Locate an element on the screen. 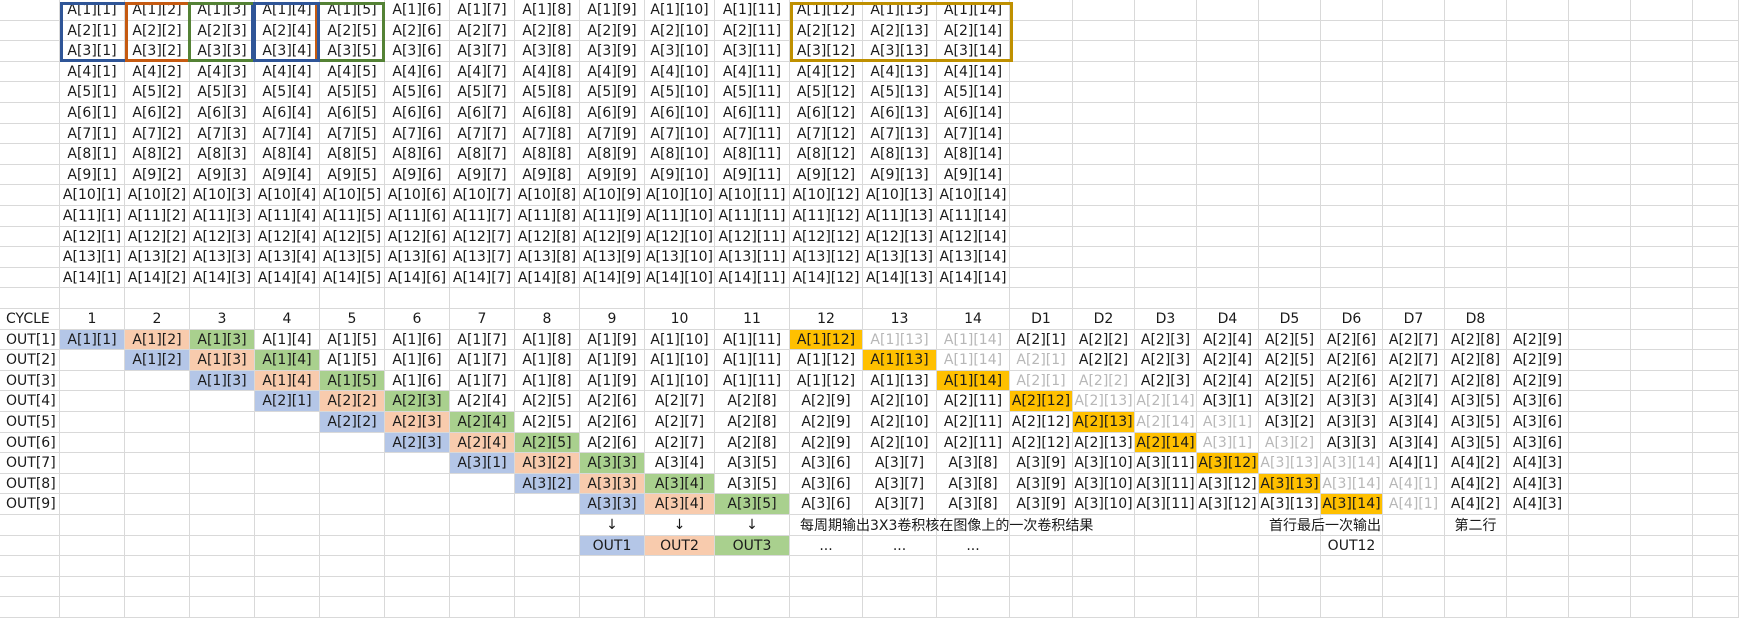 The width and height of the screenshot is (1739, 627). matrix-cell: A[3][12] is located at coordinates (826, 51).